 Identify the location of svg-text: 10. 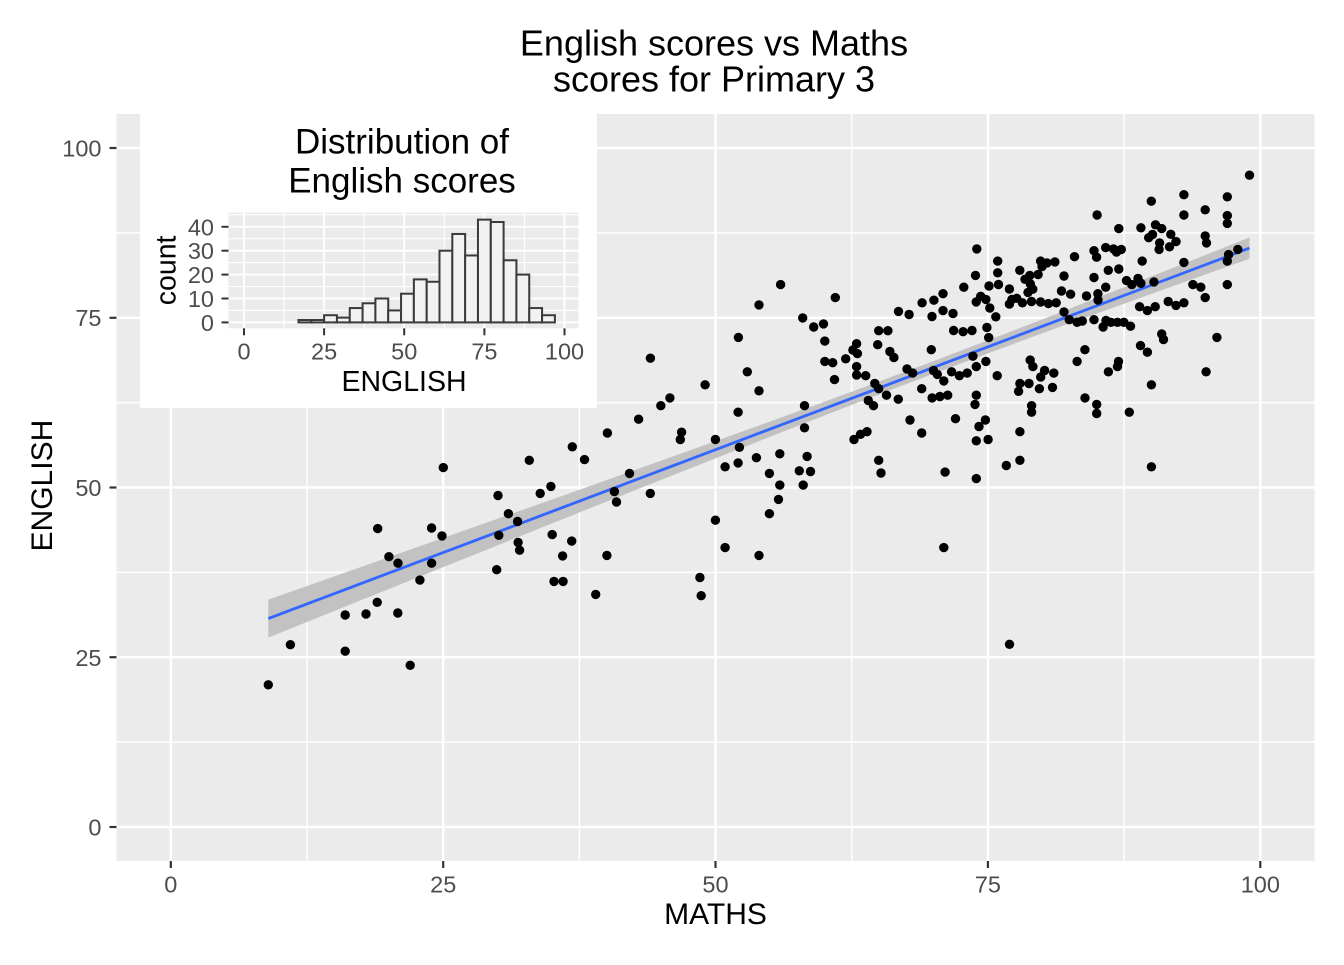
(201, 299).